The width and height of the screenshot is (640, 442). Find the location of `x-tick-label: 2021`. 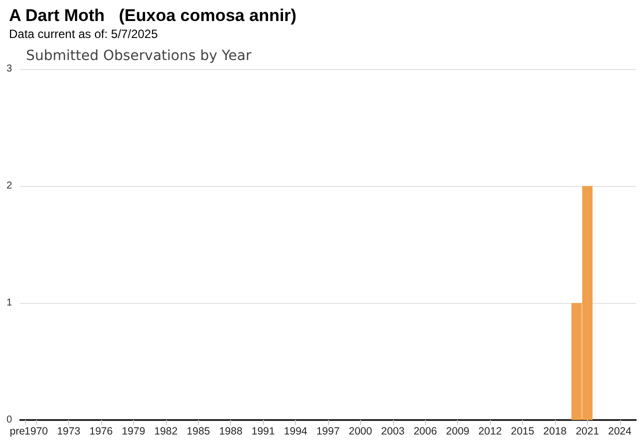

x-tick-label: 2021 is located at coordinates (588, 432).